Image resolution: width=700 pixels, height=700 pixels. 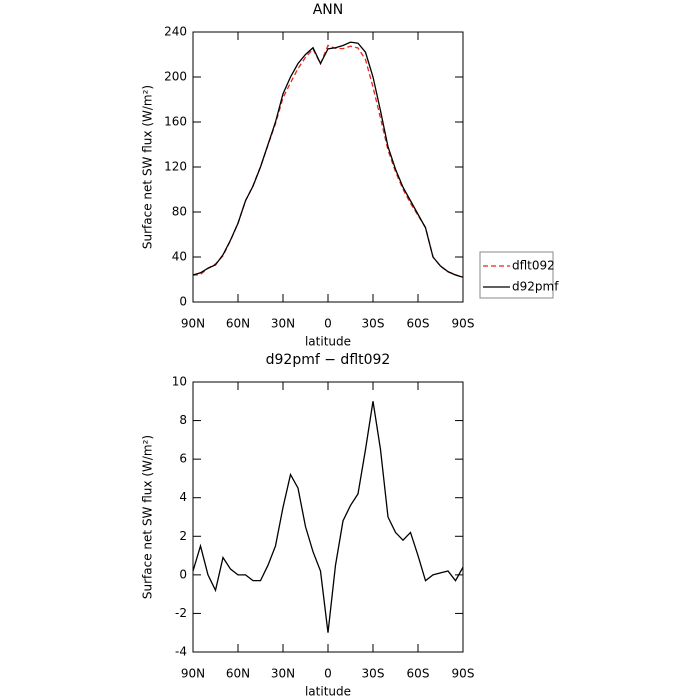 What do you see at coordinates (328, 360) in the screenshot?
I see `title: d92pmf − dflt092` at bounding box center [328, 360].